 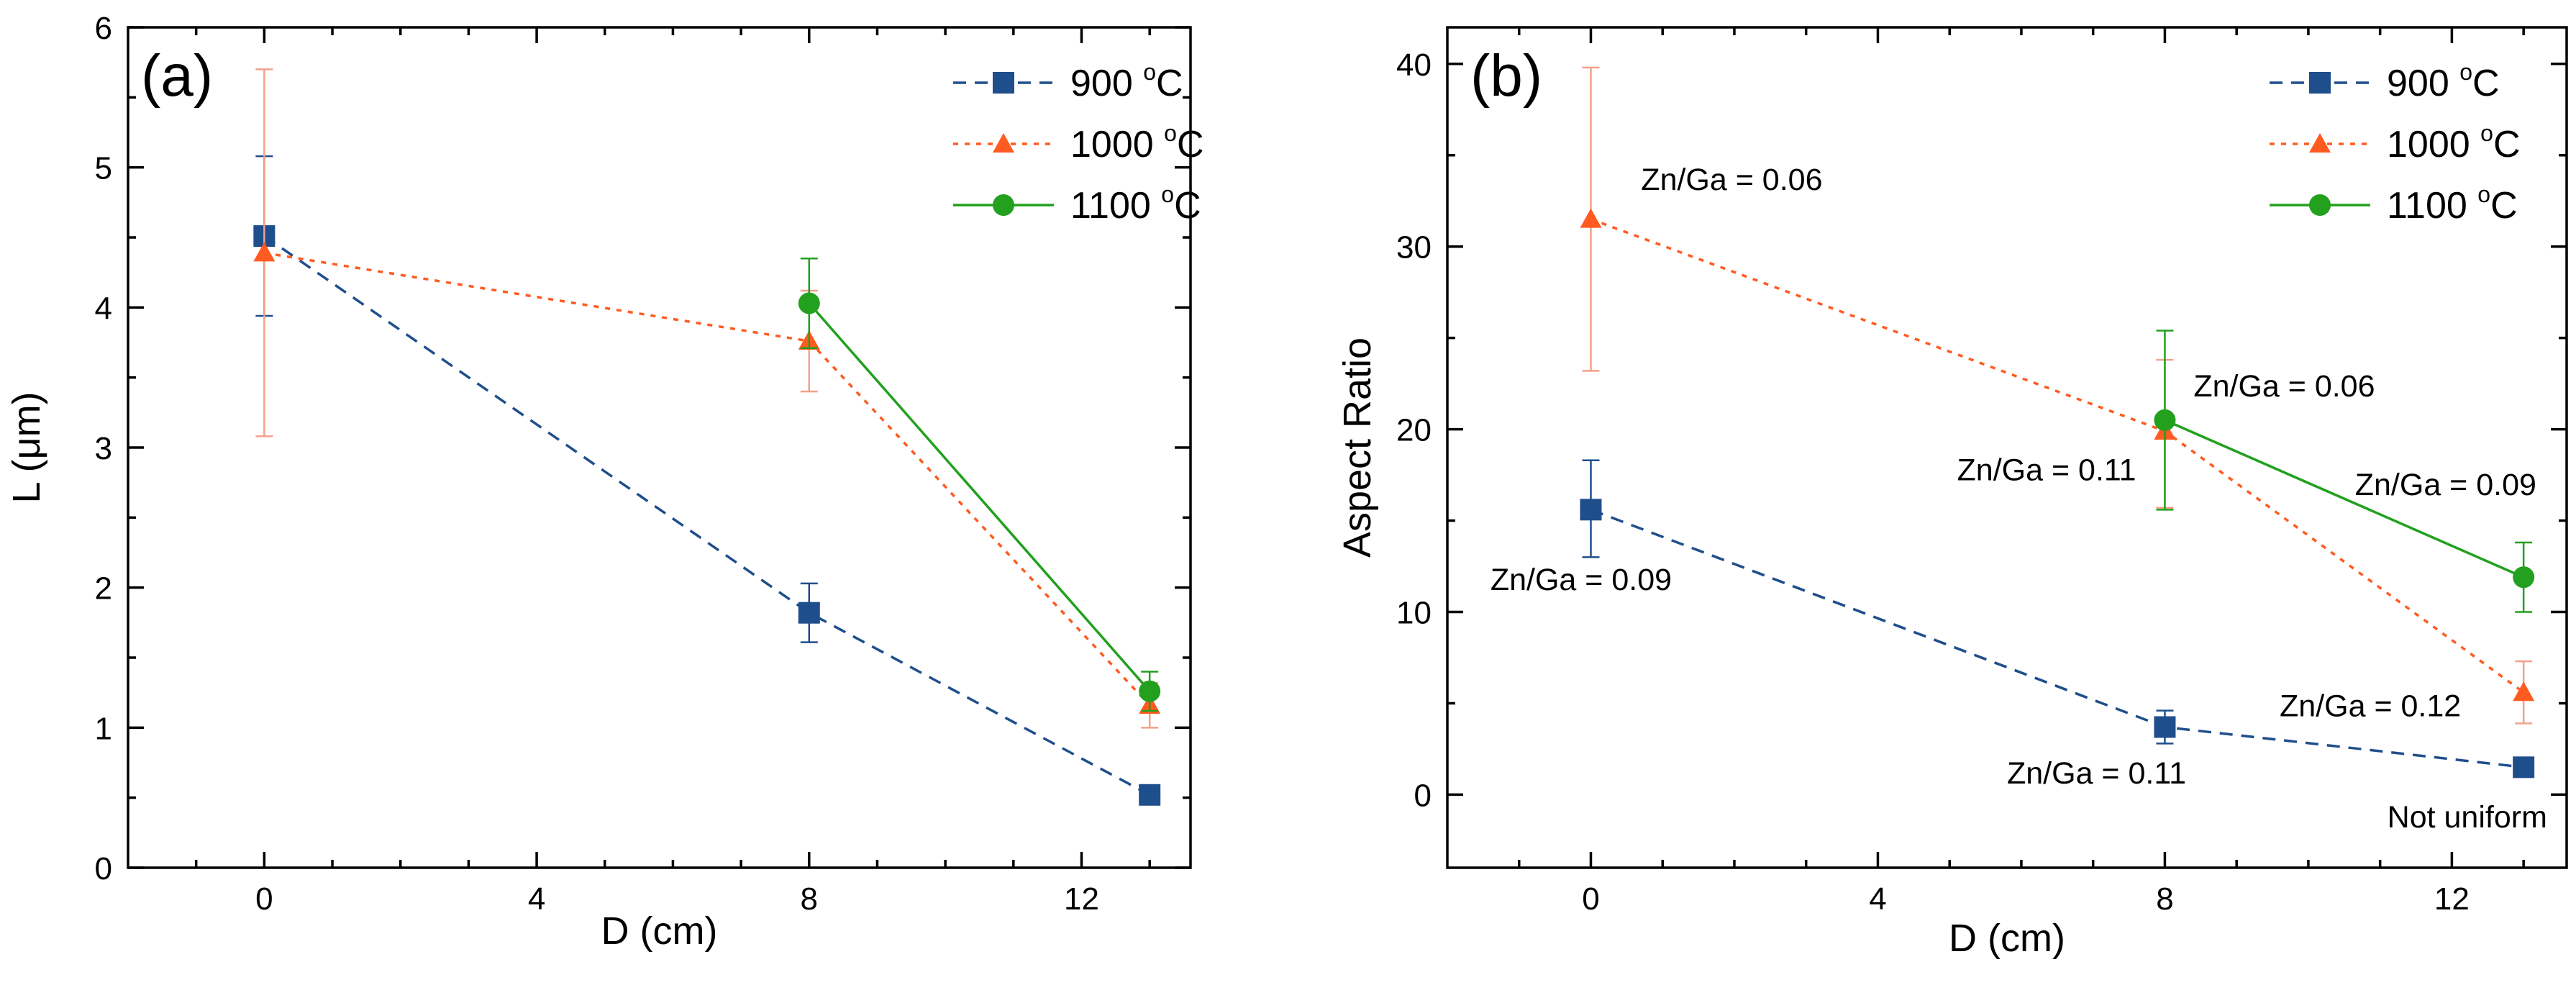 I want to click on y-tick-label: 4, so click(x=104, y=308).